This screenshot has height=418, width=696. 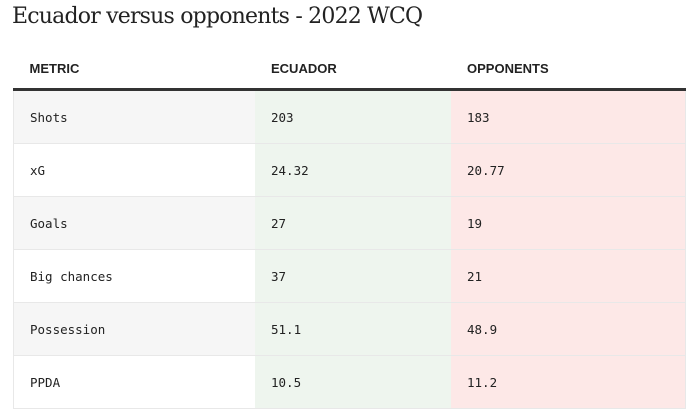 What do you see at coordinates (353, 116) in the screenshot?
I see `cell-ecuador: 203` at bounding box center [353, 116].